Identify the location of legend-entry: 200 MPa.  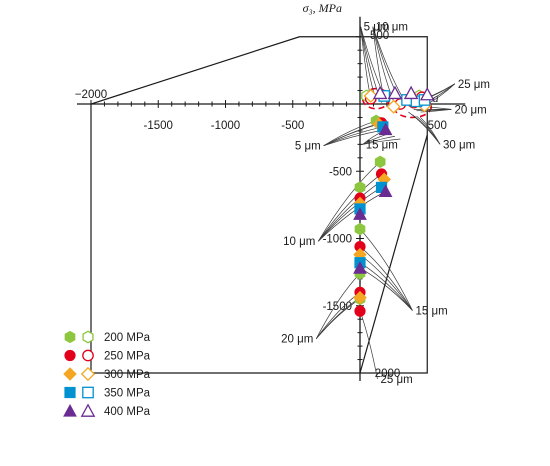
(107, 337).